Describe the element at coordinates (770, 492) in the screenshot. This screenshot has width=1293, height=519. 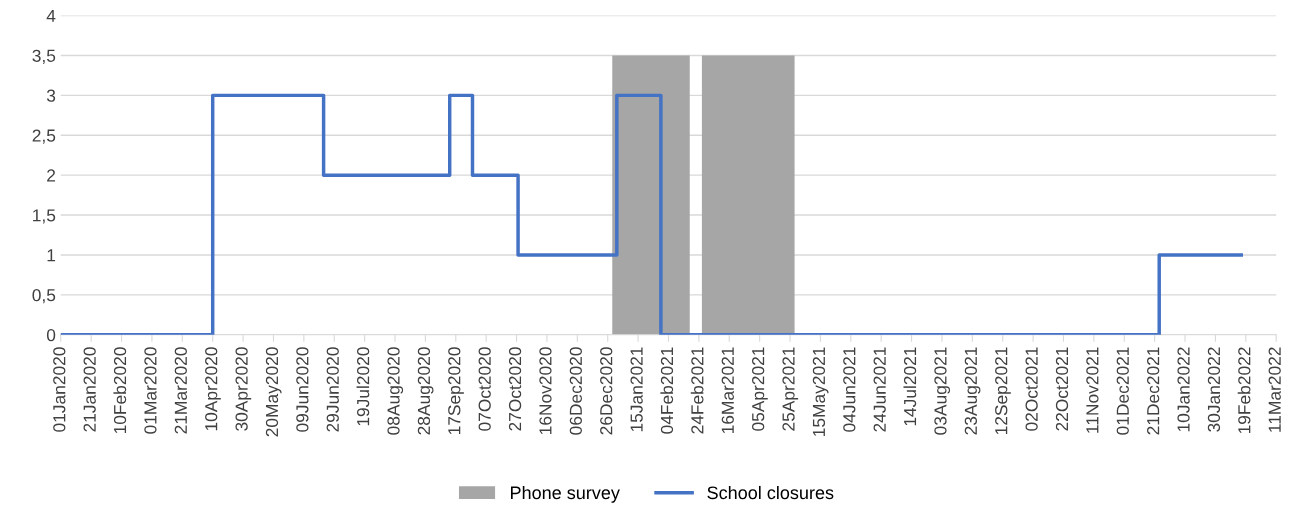
I see `legend-label: School closures` at that location.